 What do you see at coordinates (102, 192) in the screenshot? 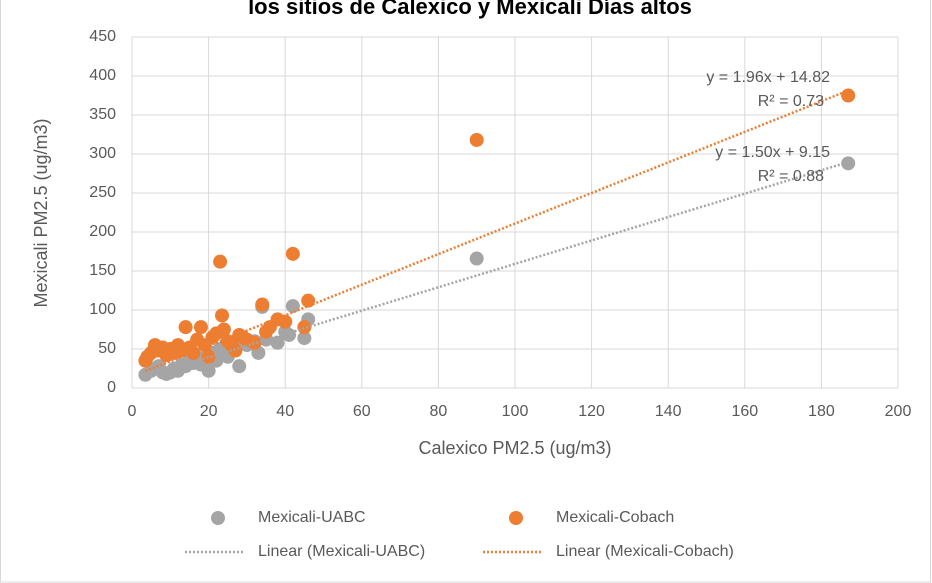
I see `y-tick-label: 250` at bounding box center [102, 192].